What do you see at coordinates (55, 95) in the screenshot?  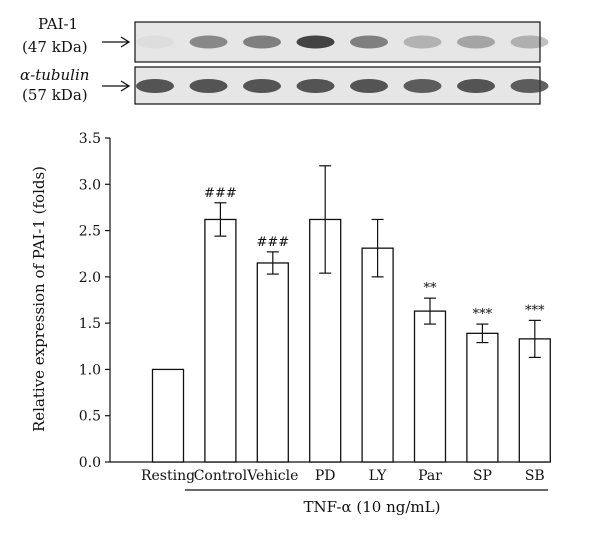 I see `blot-label-tubulin-size: (57 kDa)` at bounding box center [55, 95].